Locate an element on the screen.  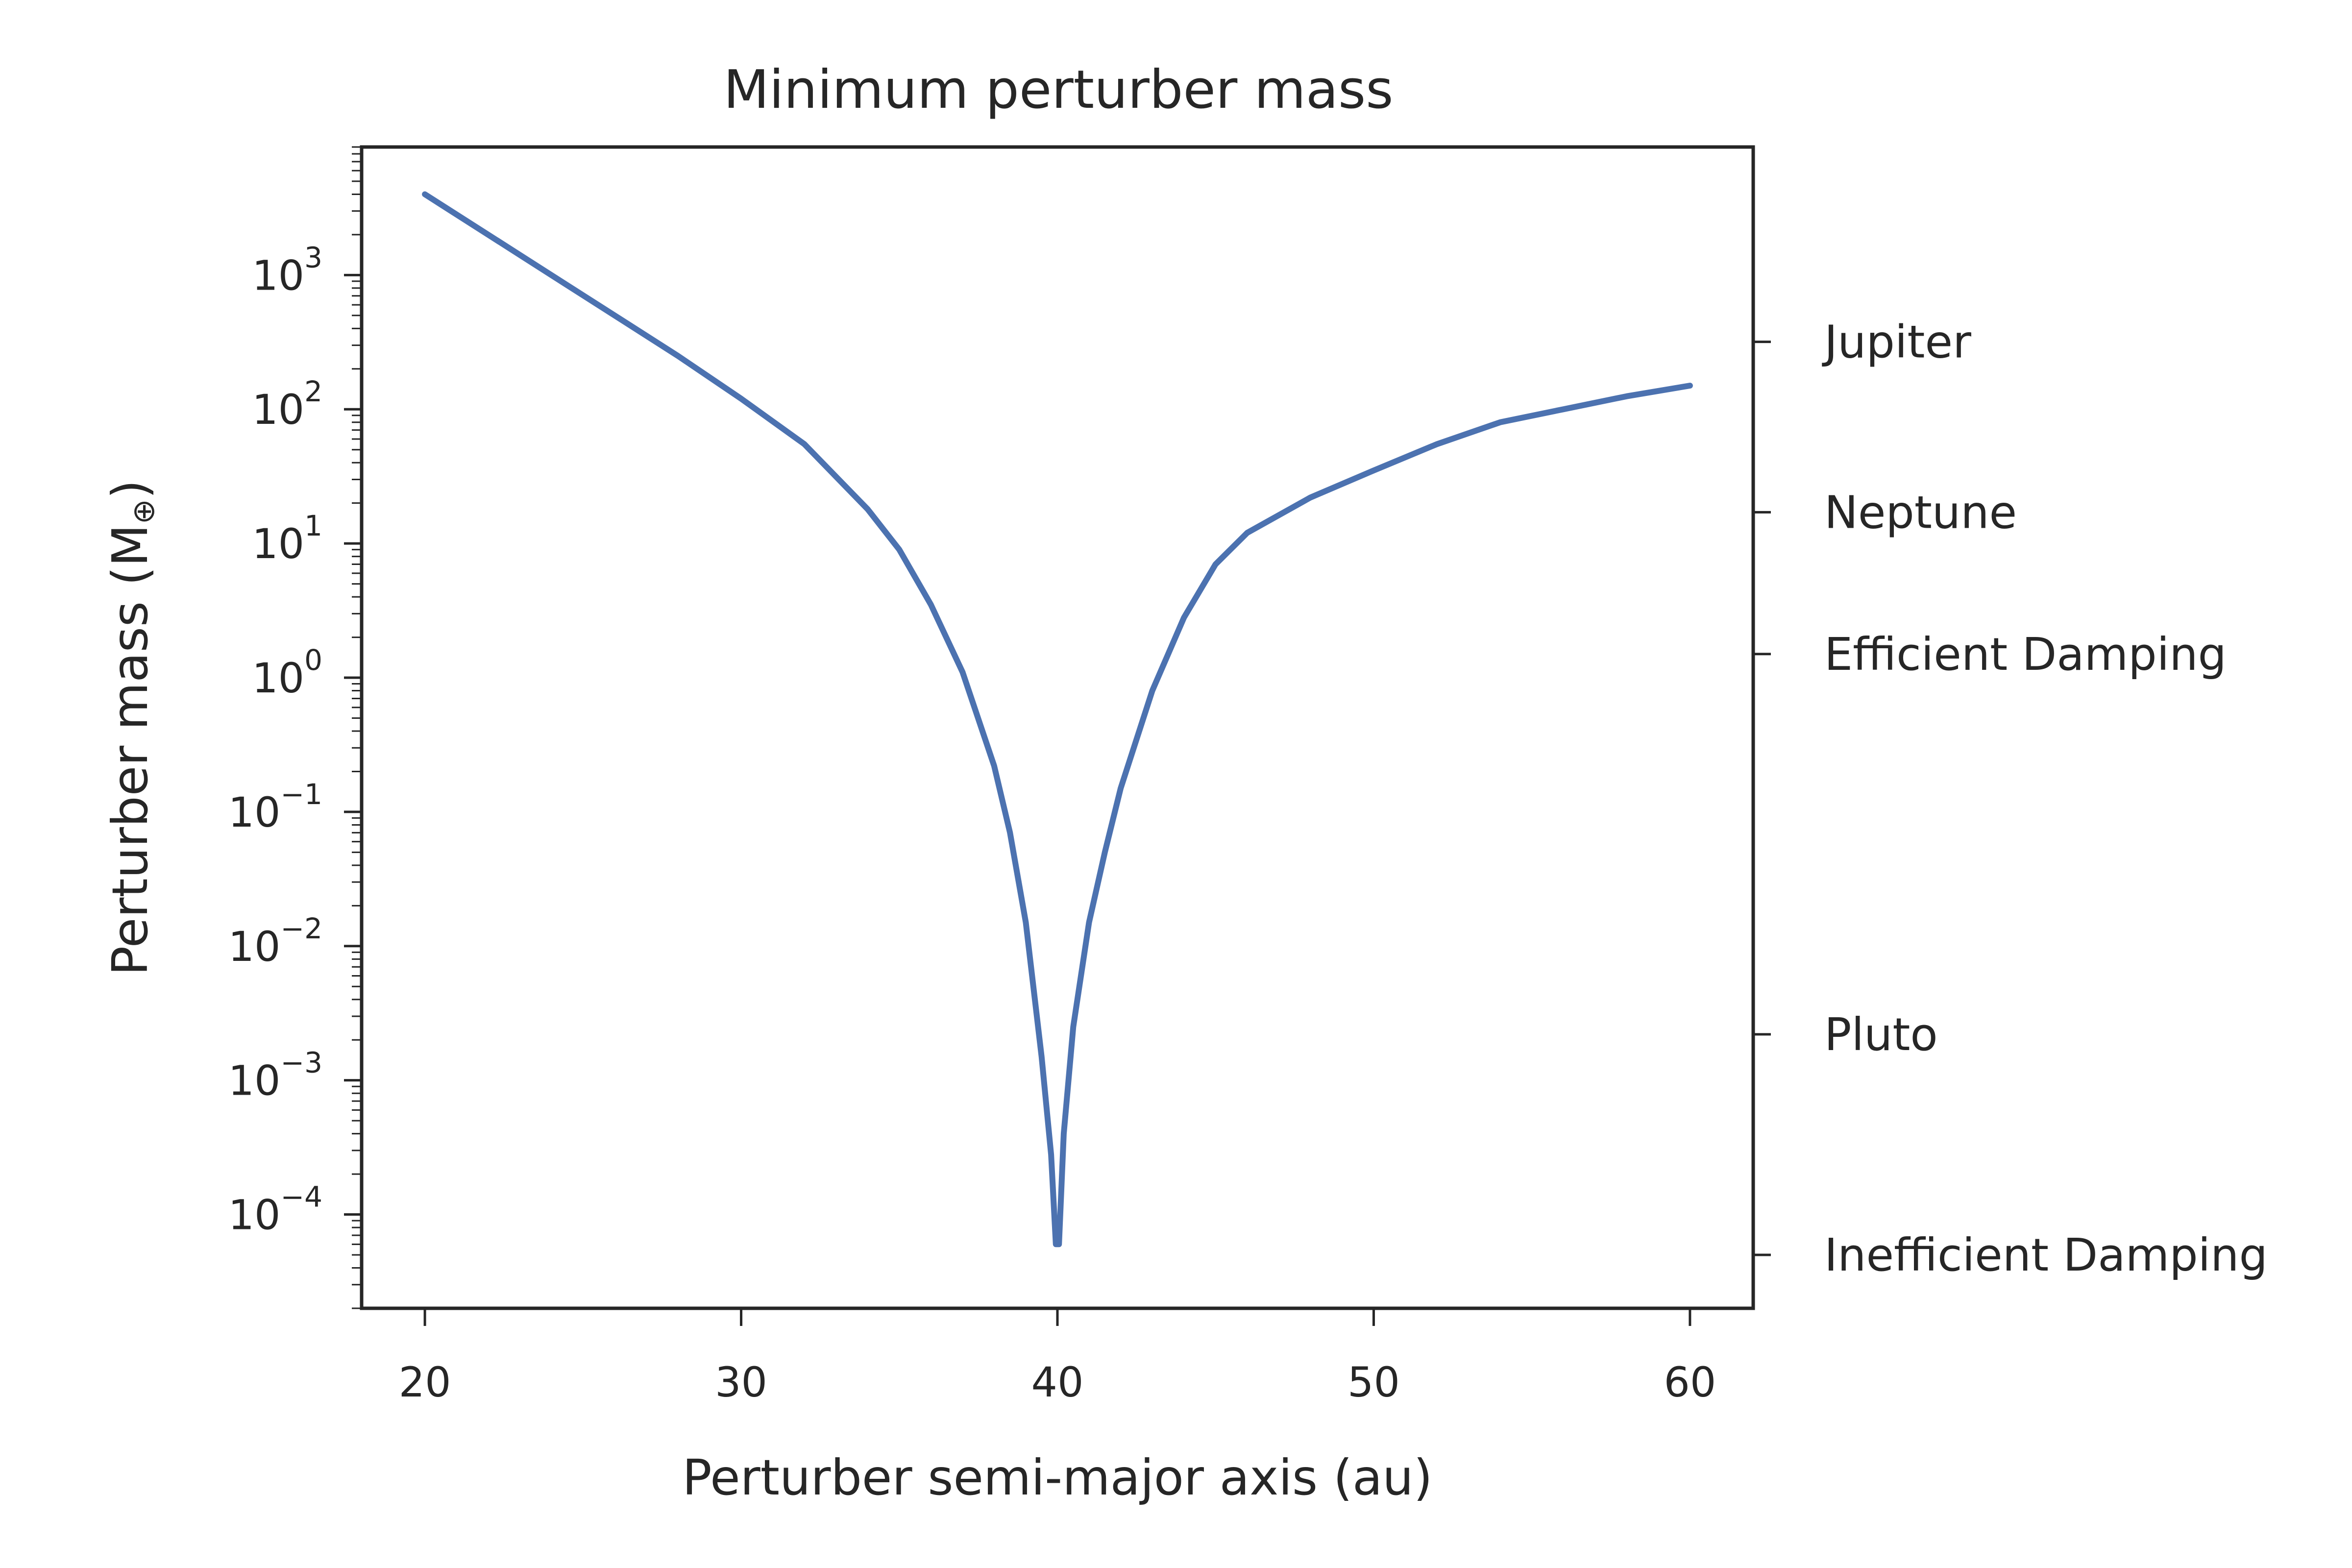
x-tick-label-2: 40 is located at coordinates (1057, 1382).